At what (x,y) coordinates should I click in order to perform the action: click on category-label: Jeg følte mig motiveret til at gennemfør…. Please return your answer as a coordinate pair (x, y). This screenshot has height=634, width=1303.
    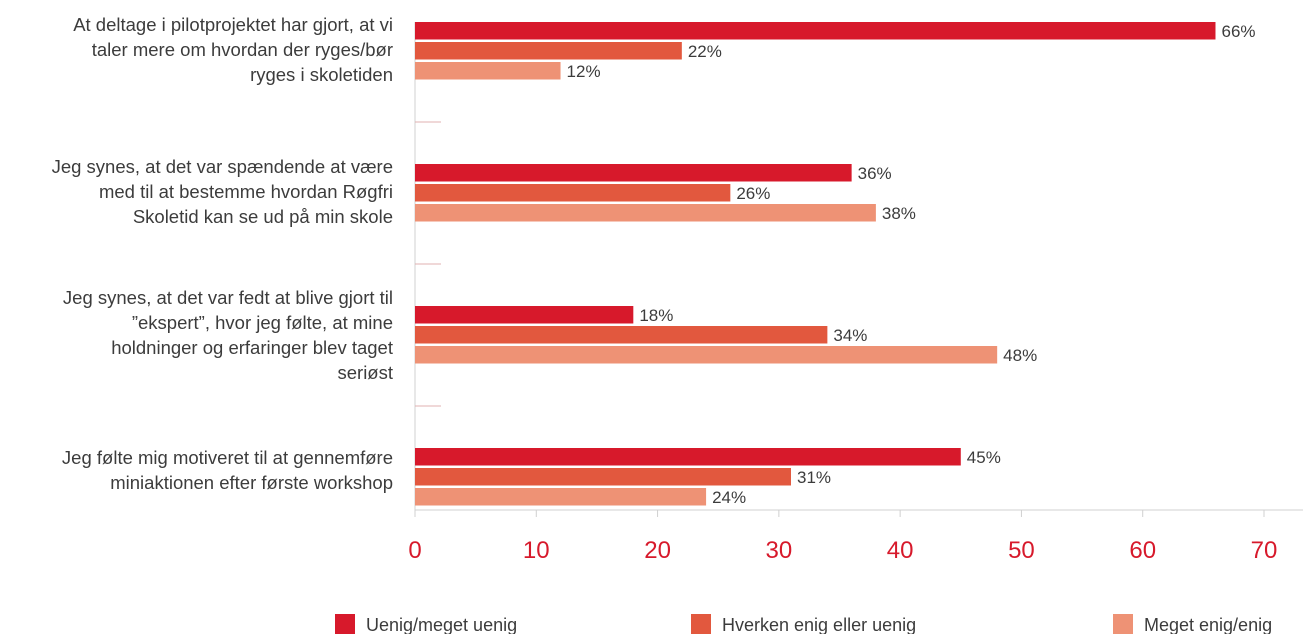
    Looking at the image, I should click on (227, 457).